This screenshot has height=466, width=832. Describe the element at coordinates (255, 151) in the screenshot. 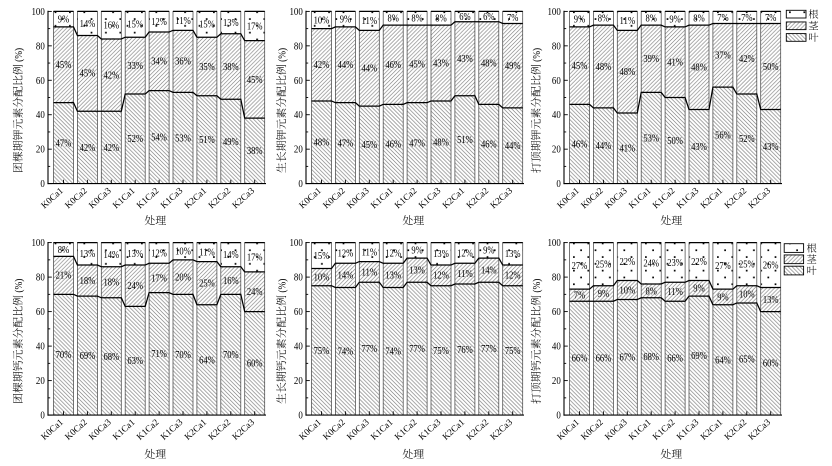

I see `svg-text: 38%` at that location.